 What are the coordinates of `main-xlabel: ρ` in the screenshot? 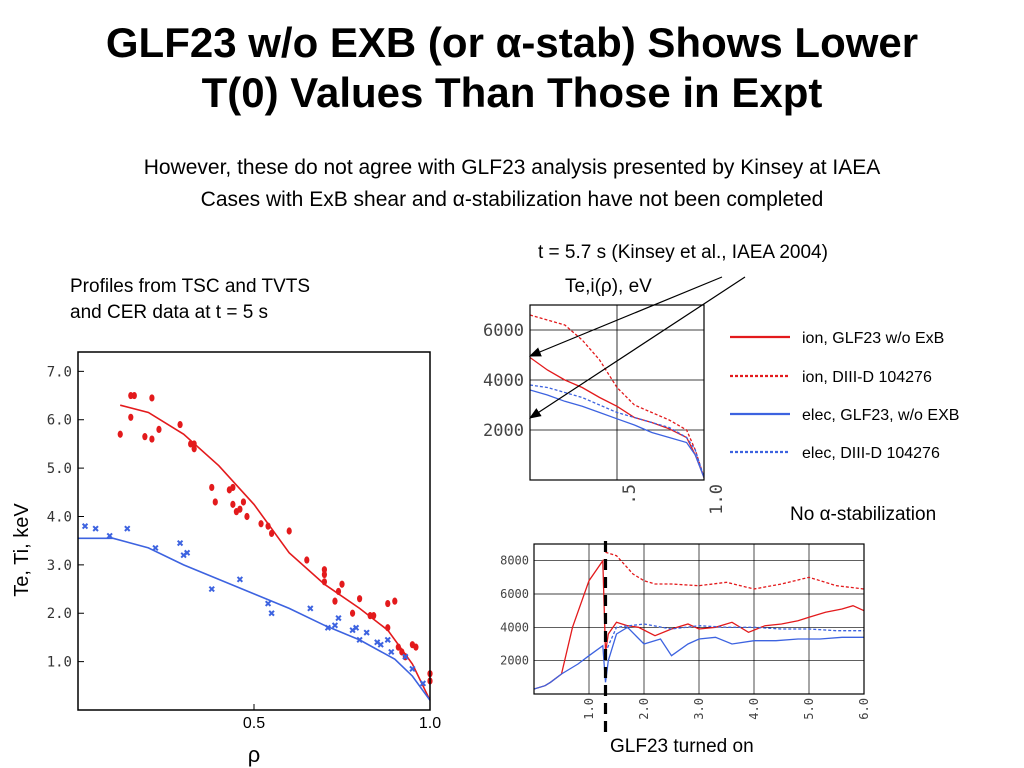 It's located at (254, 754).